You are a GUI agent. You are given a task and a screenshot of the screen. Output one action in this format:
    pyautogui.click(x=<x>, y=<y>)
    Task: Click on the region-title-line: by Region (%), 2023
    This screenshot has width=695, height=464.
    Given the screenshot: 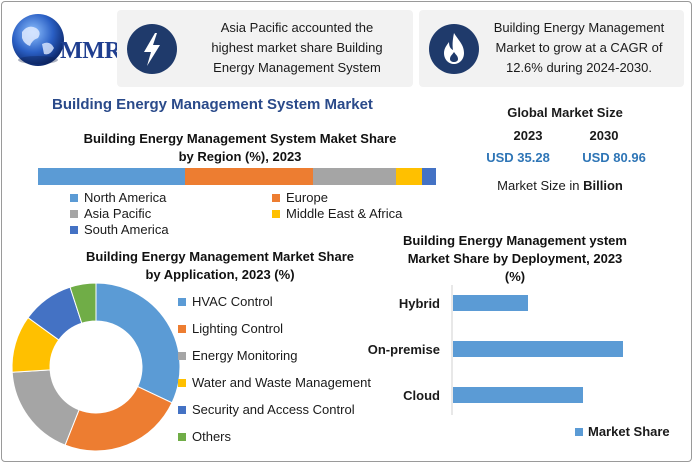 What is the action you would take?
    pyautogui.click(x=240, y=156)
    